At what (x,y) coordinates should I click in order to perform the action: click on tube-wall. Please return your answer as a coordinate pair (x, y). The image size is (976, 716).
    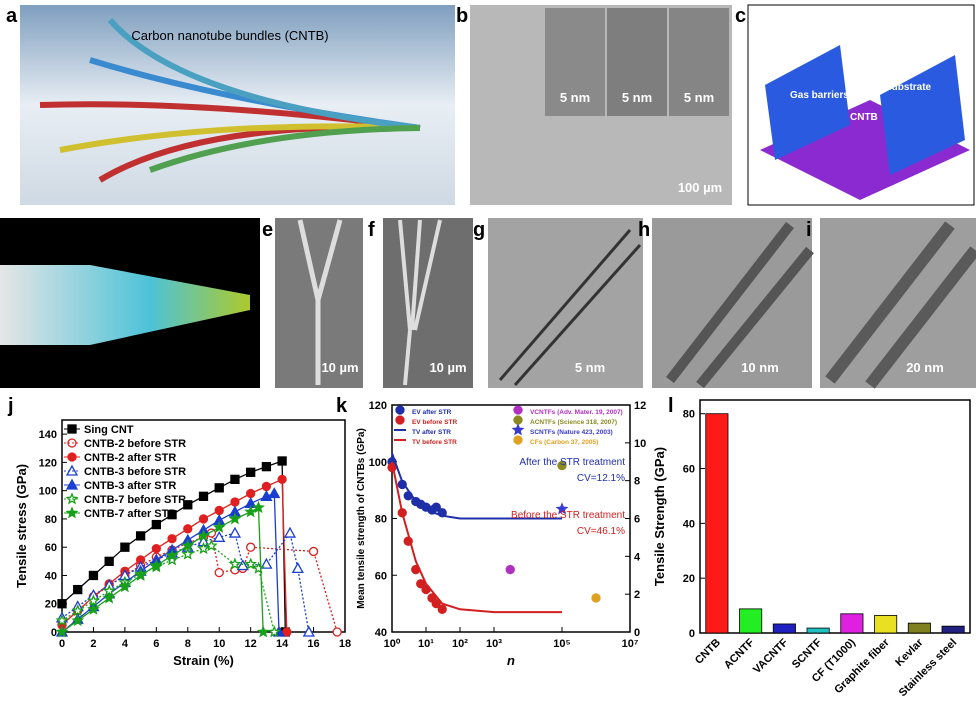
    Looking at the image, I should click on (570, 307).